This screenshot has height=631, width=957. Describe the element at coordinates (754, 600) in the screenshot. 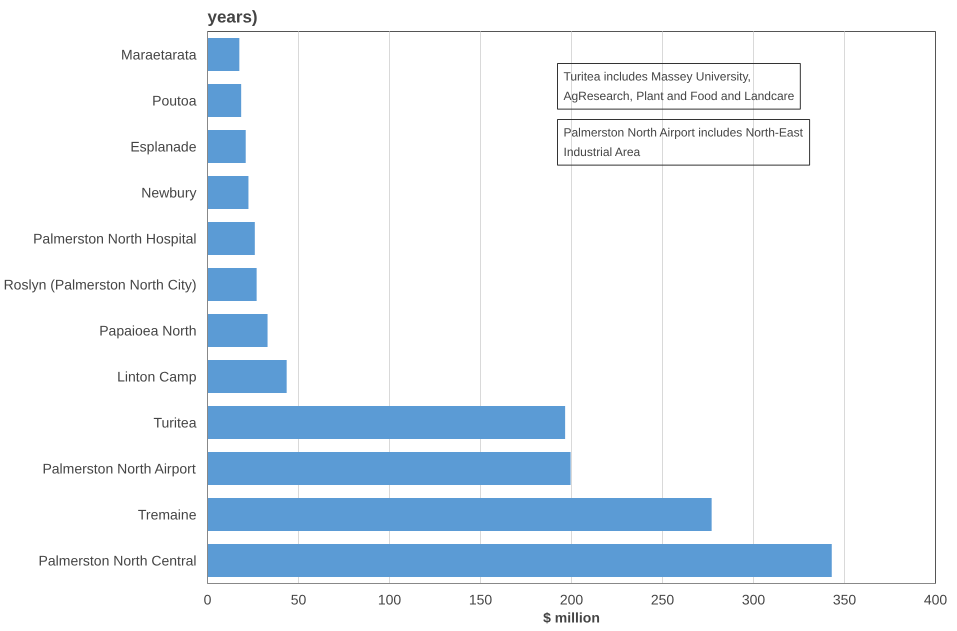

I see `x-tick-label: 300` at that location.